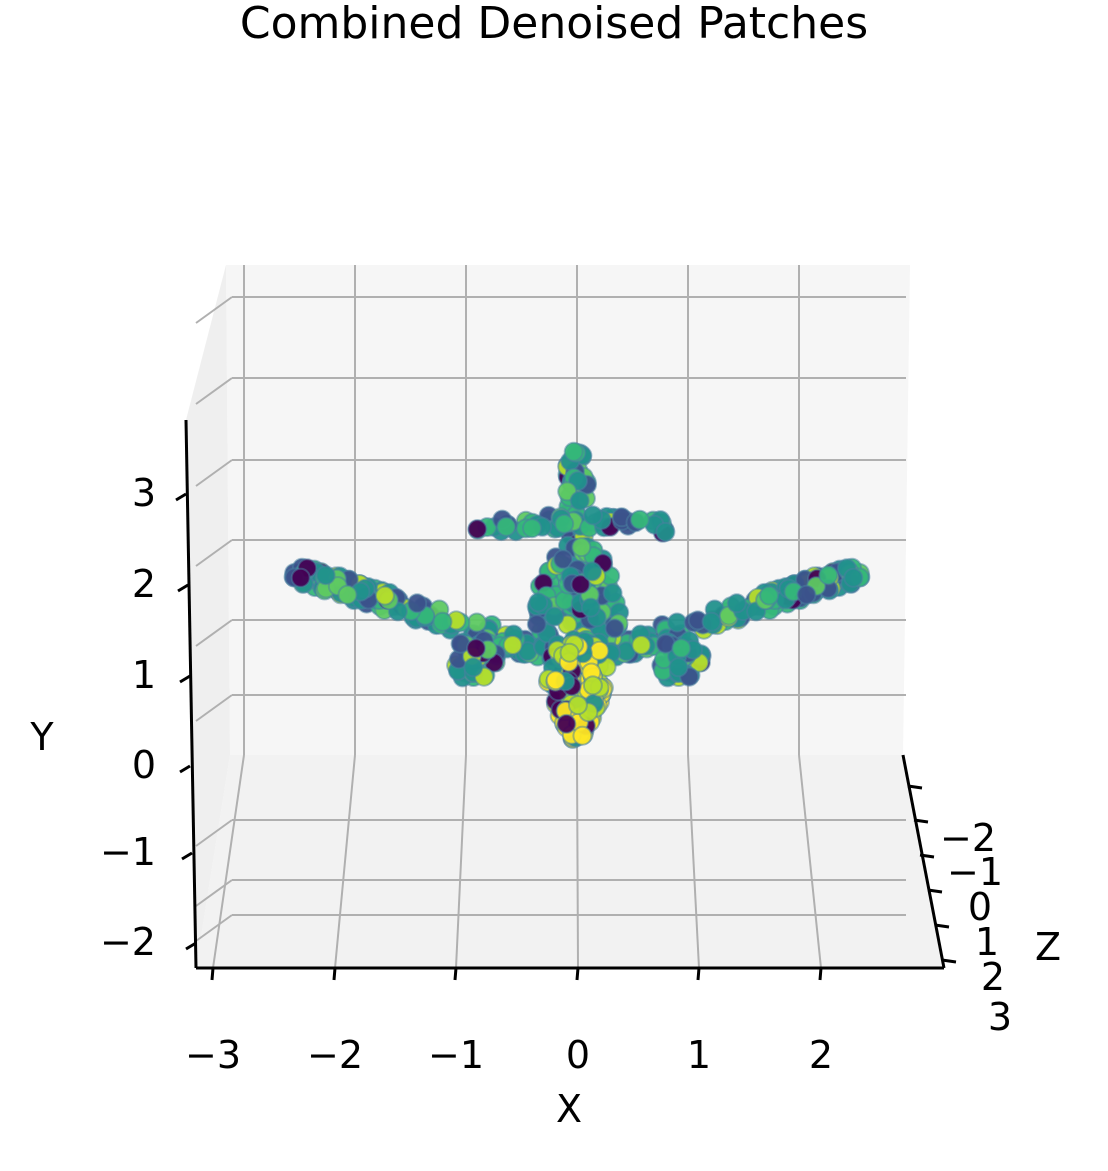 Image resolution: width=1108 pixels, height=1171 pixels. What do you see at coordinates (335, 1055) in the screenshot?
I see `x-tick-label: −2` at bounding box center [335, 1055].